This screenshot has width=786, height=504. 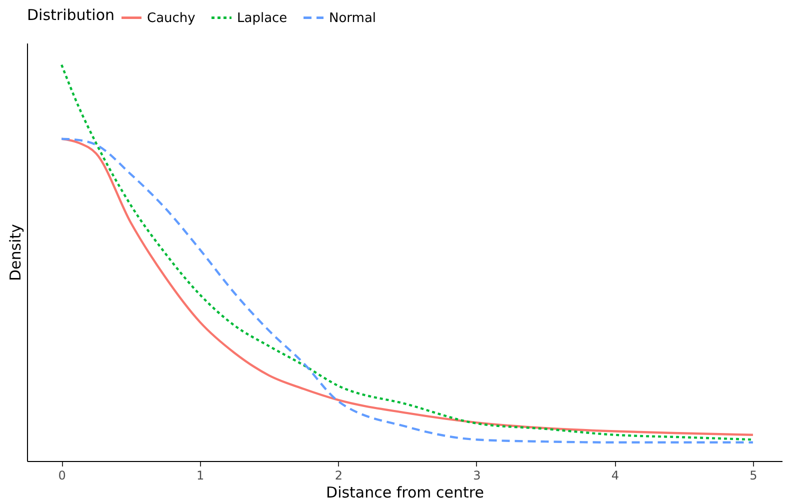 What do you see at coordinates (477, 475) in the screenshot?
I see `x-tick-label: 3` at bounding box center [477, 475].